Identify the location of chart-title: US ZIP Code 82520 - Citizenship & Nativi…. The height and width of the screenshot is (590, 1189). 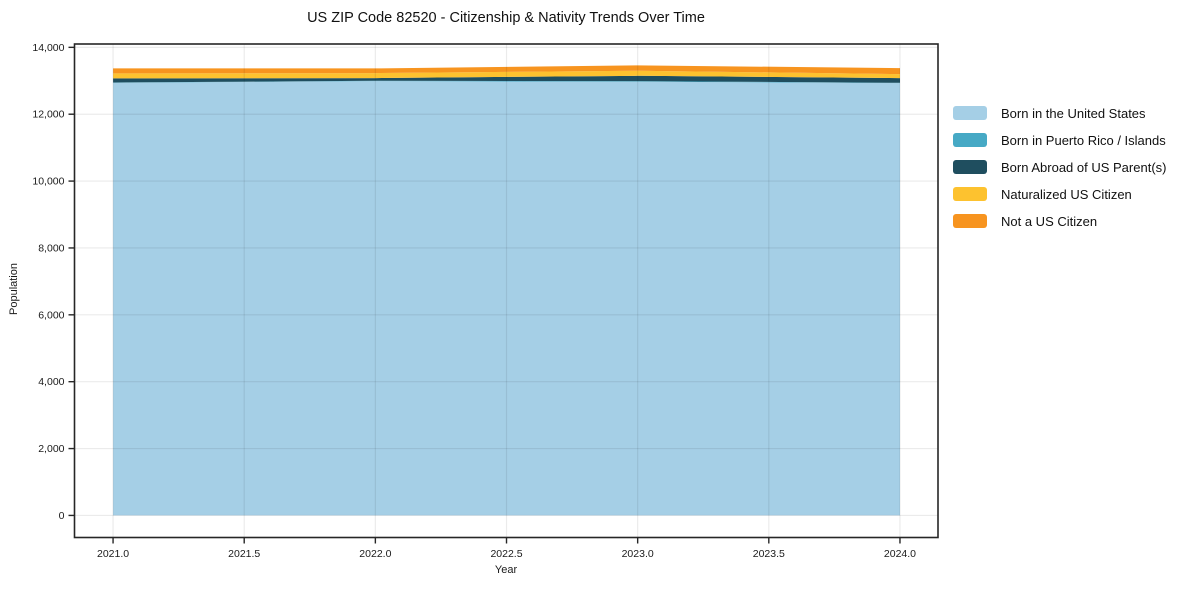
(506, 18).